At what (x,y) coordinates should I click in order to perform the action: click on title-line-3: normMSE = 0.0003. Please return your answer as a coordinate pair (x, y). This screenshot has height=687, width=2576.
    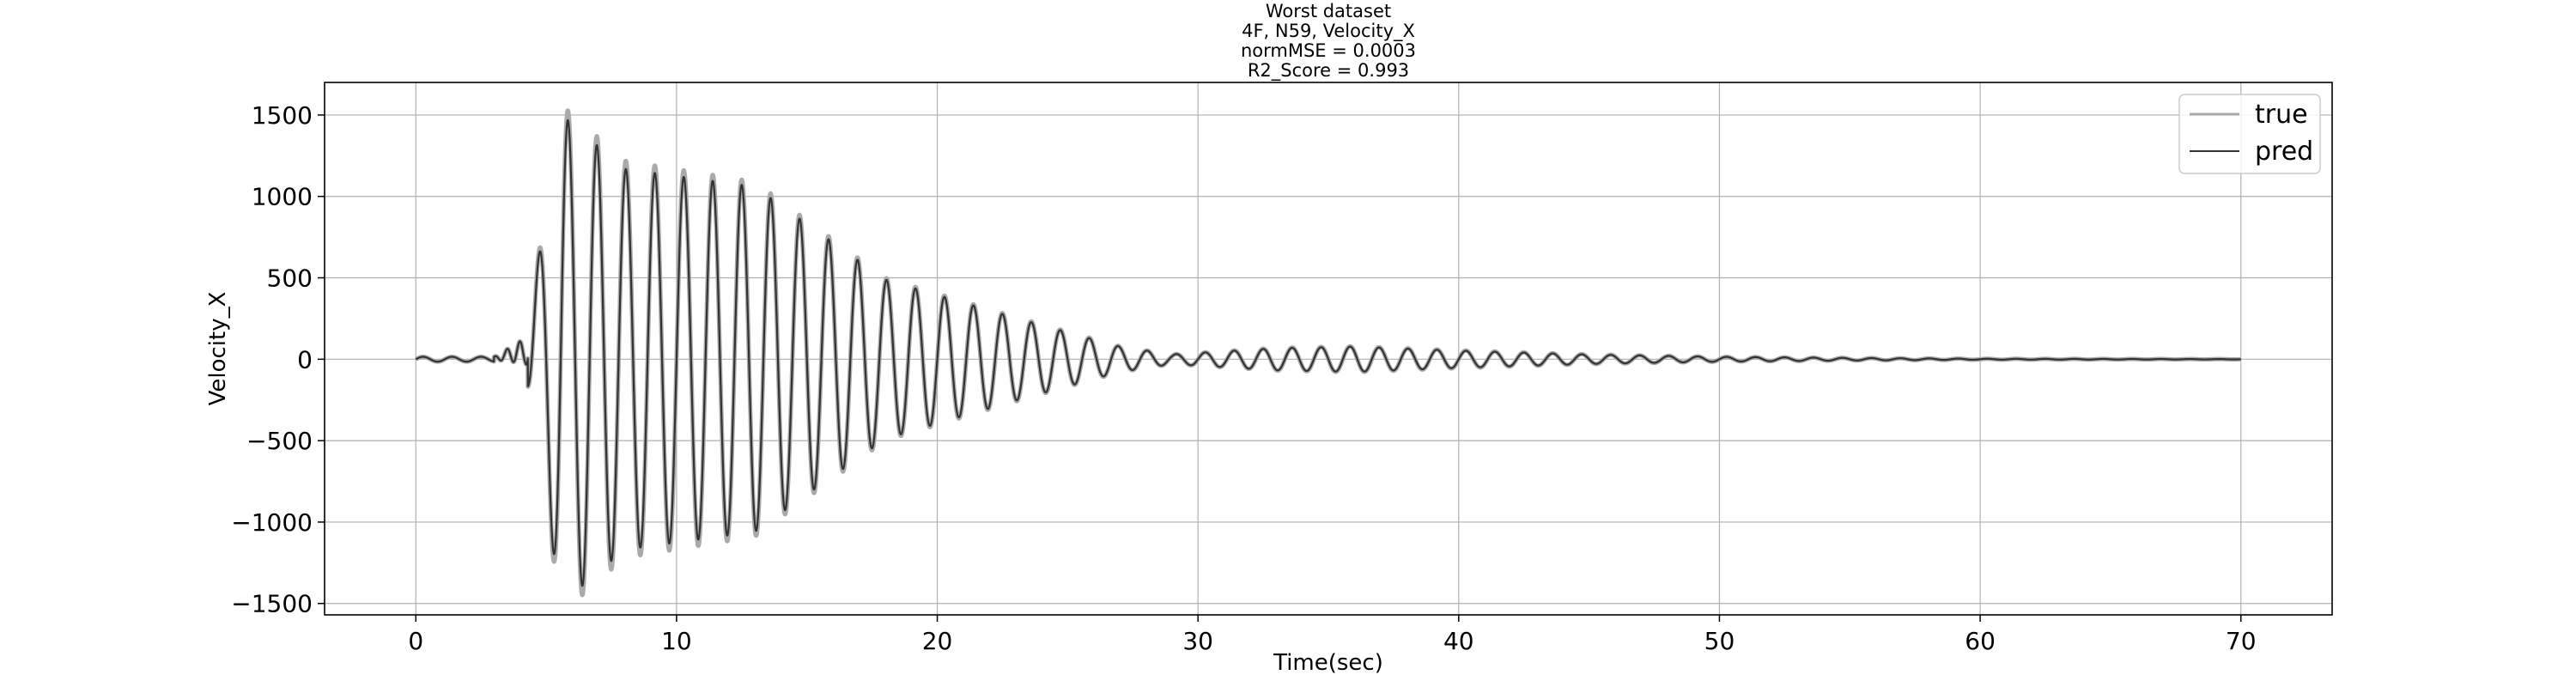
    Looking at the image, I should click on (1328, 50).